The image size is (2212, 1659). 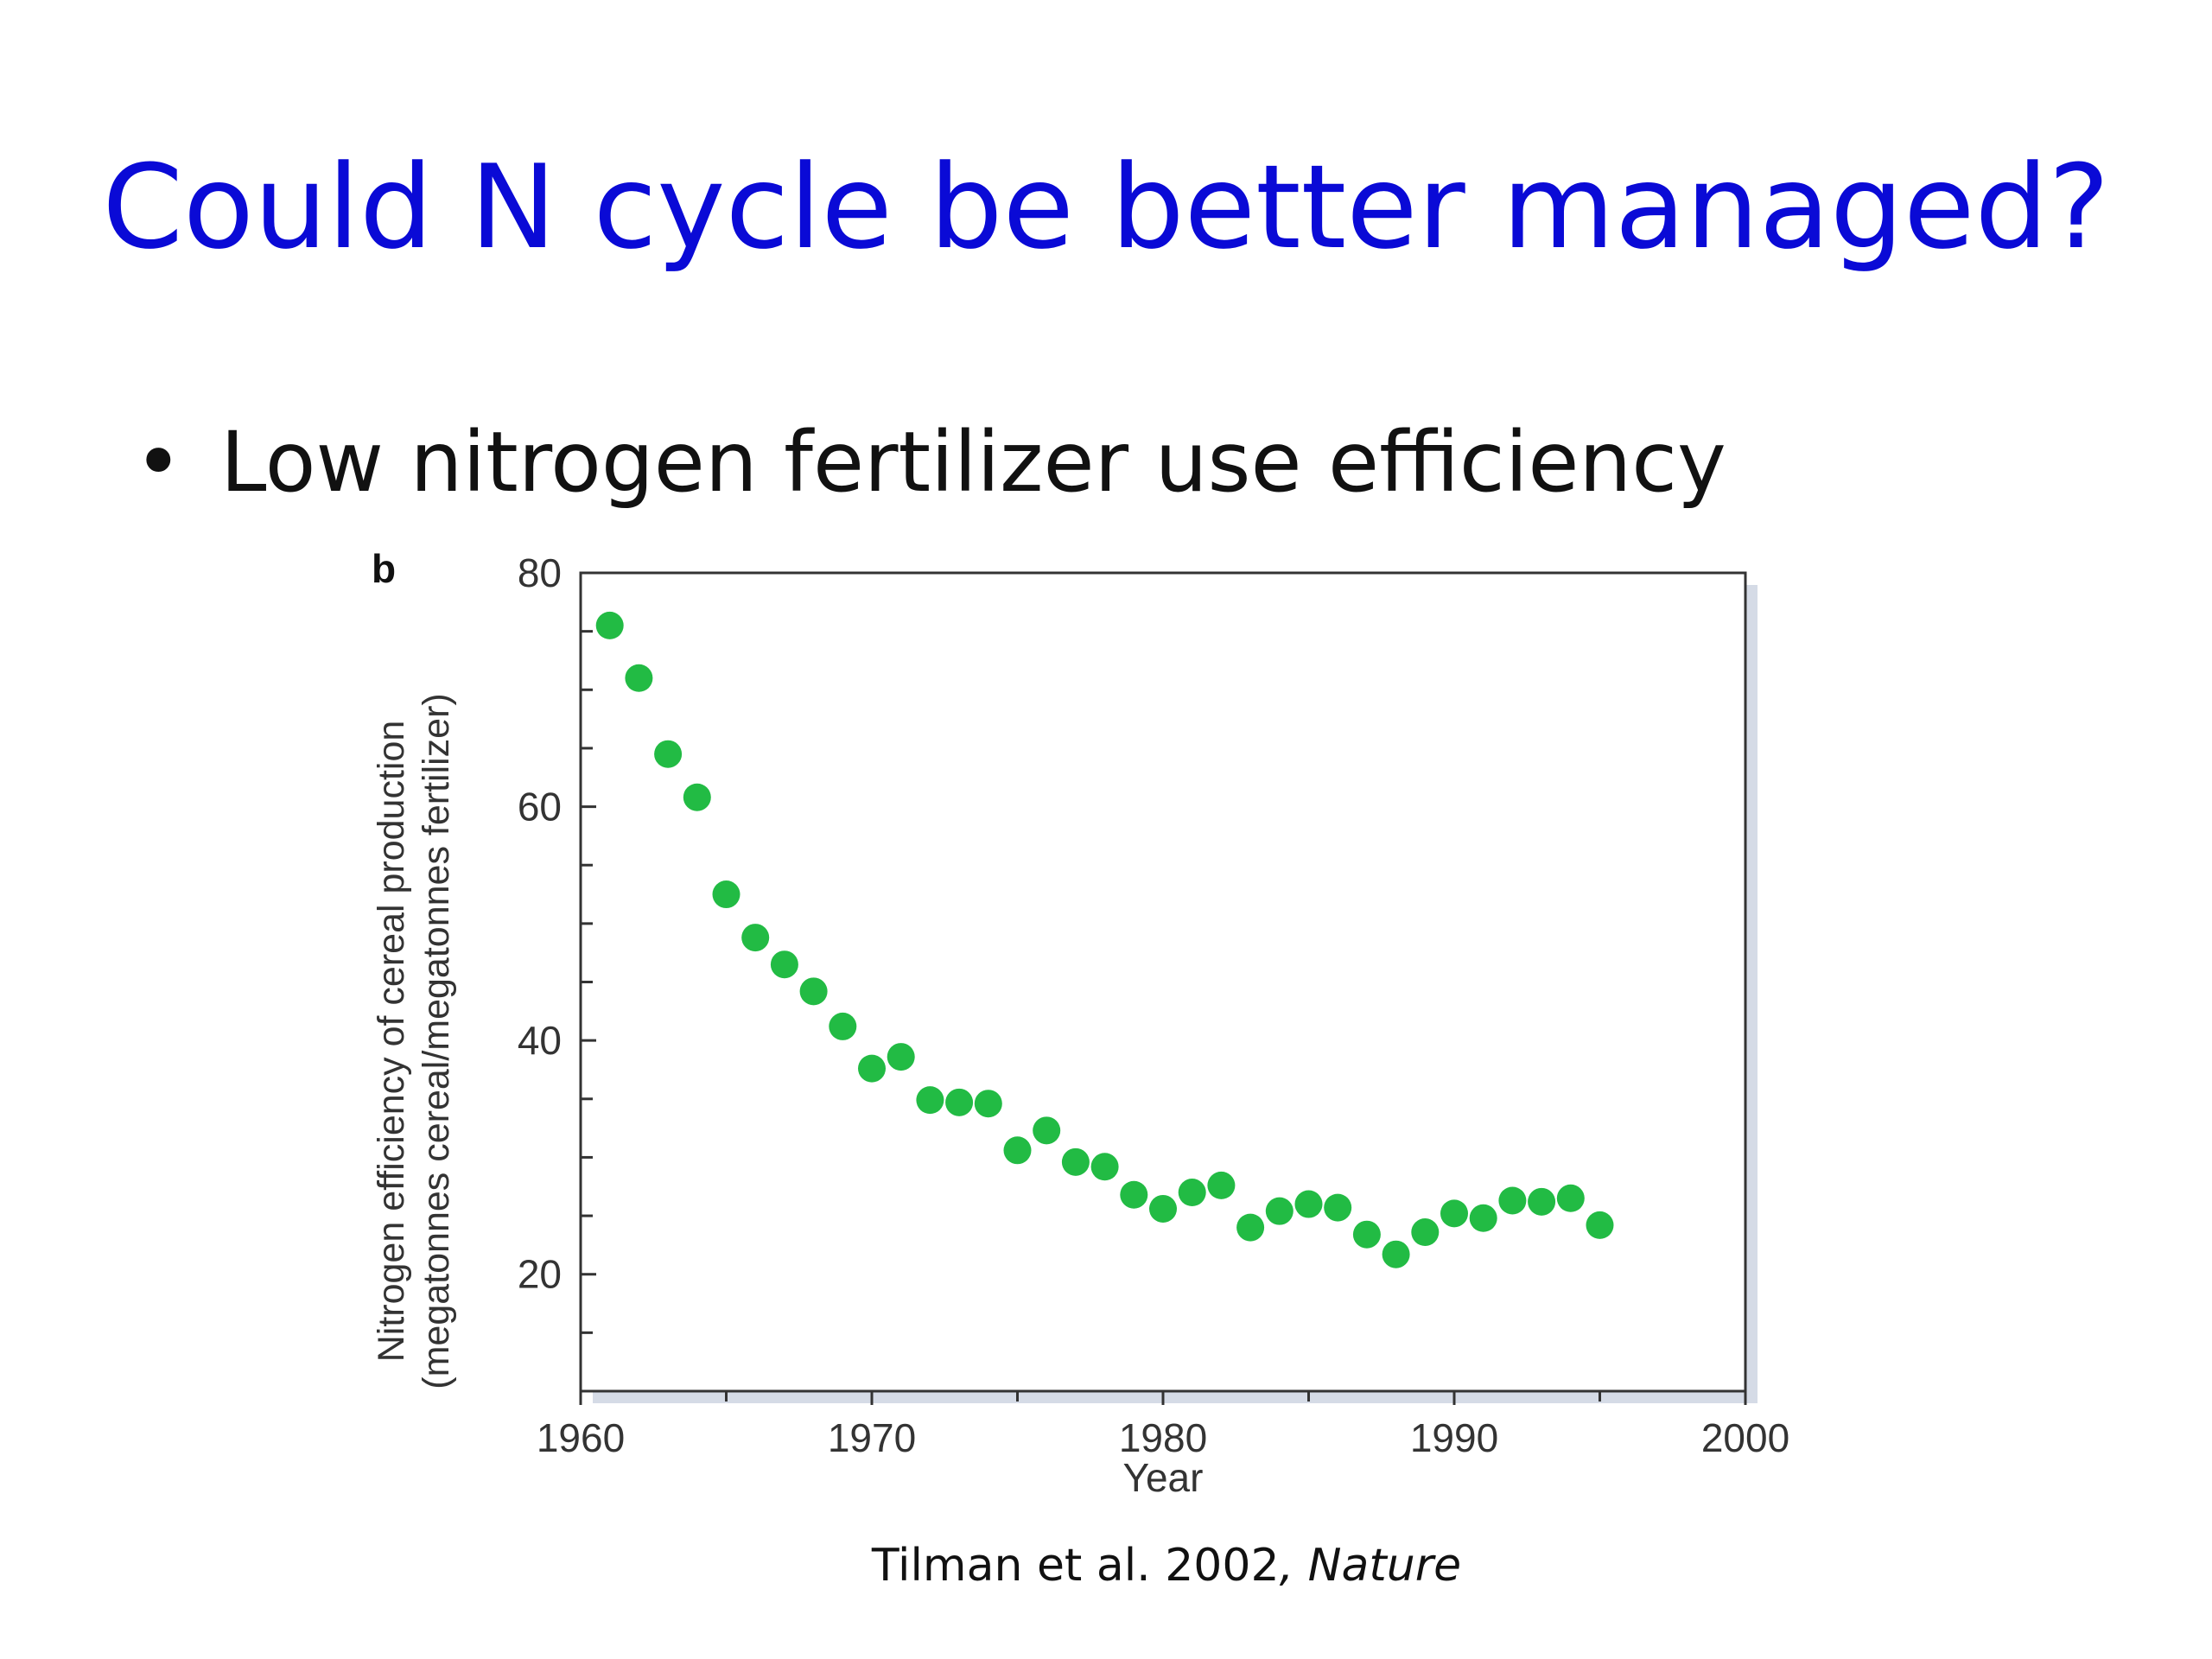 What do you see at coordinates (1163, 1437) in the screenshot?
I see `x-tick-label: 1980` at bounding box center [1163, 1437].